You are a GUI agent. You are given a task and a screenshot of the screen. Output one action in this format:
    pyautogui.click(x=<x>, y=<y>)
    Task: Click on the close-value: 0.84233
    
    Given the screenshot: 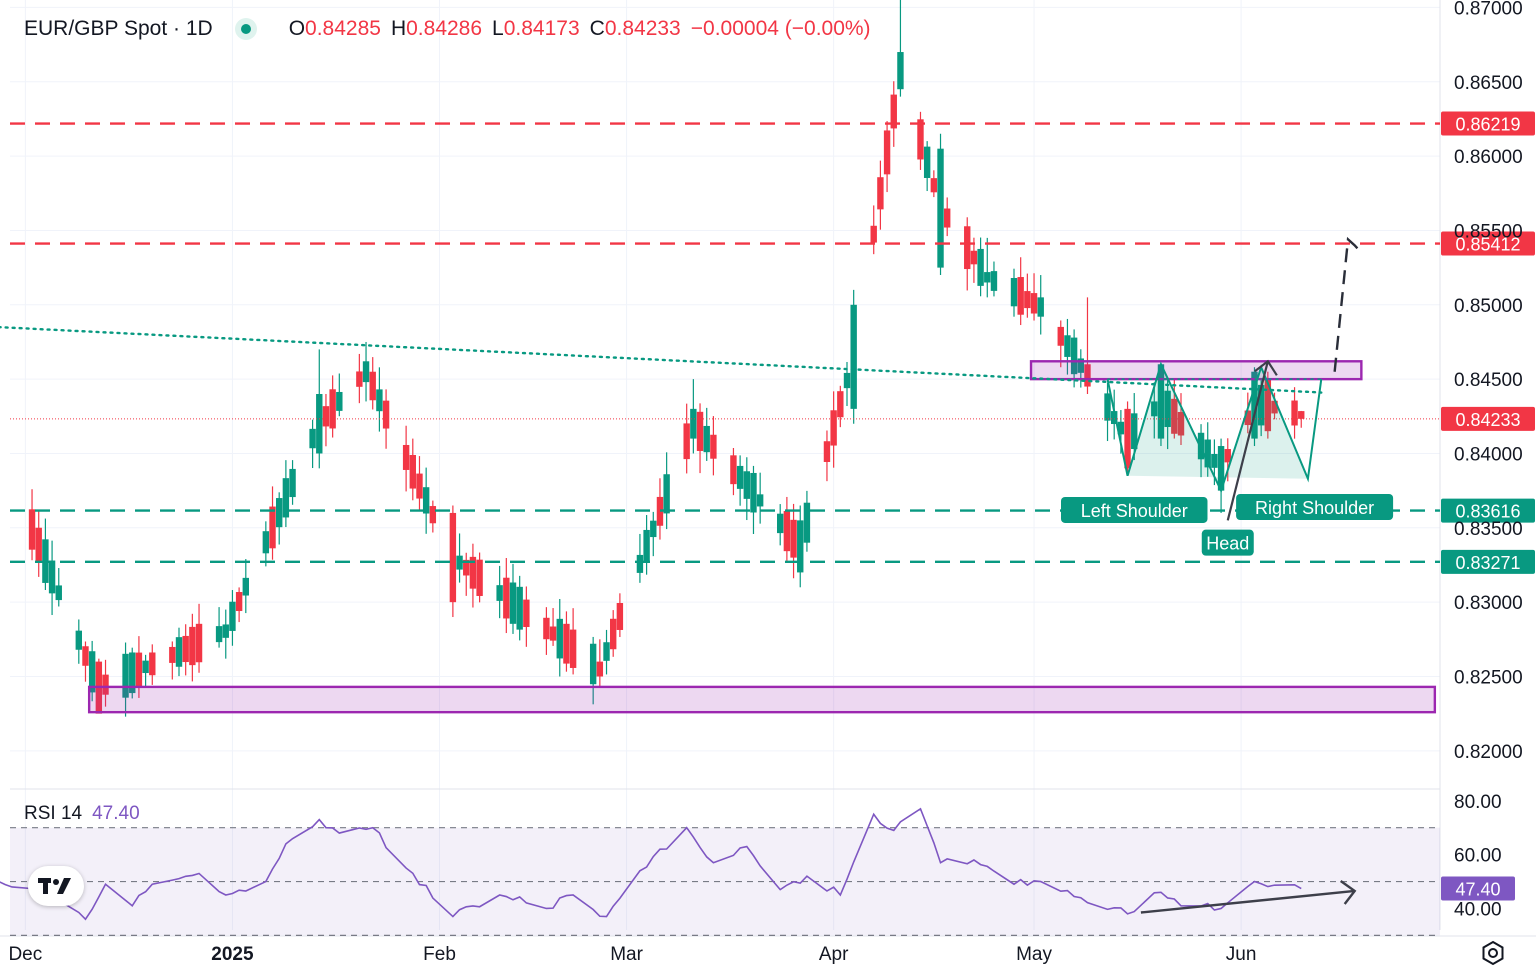 What is the action you would take?
    pyautogui.click(x=642, y=28)
    